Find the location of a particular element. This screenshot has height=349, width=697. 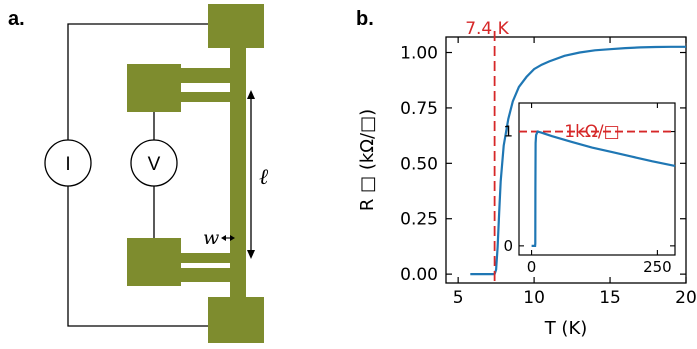

voltage-arm-bottom-lower is located at coordinates (205, 275).